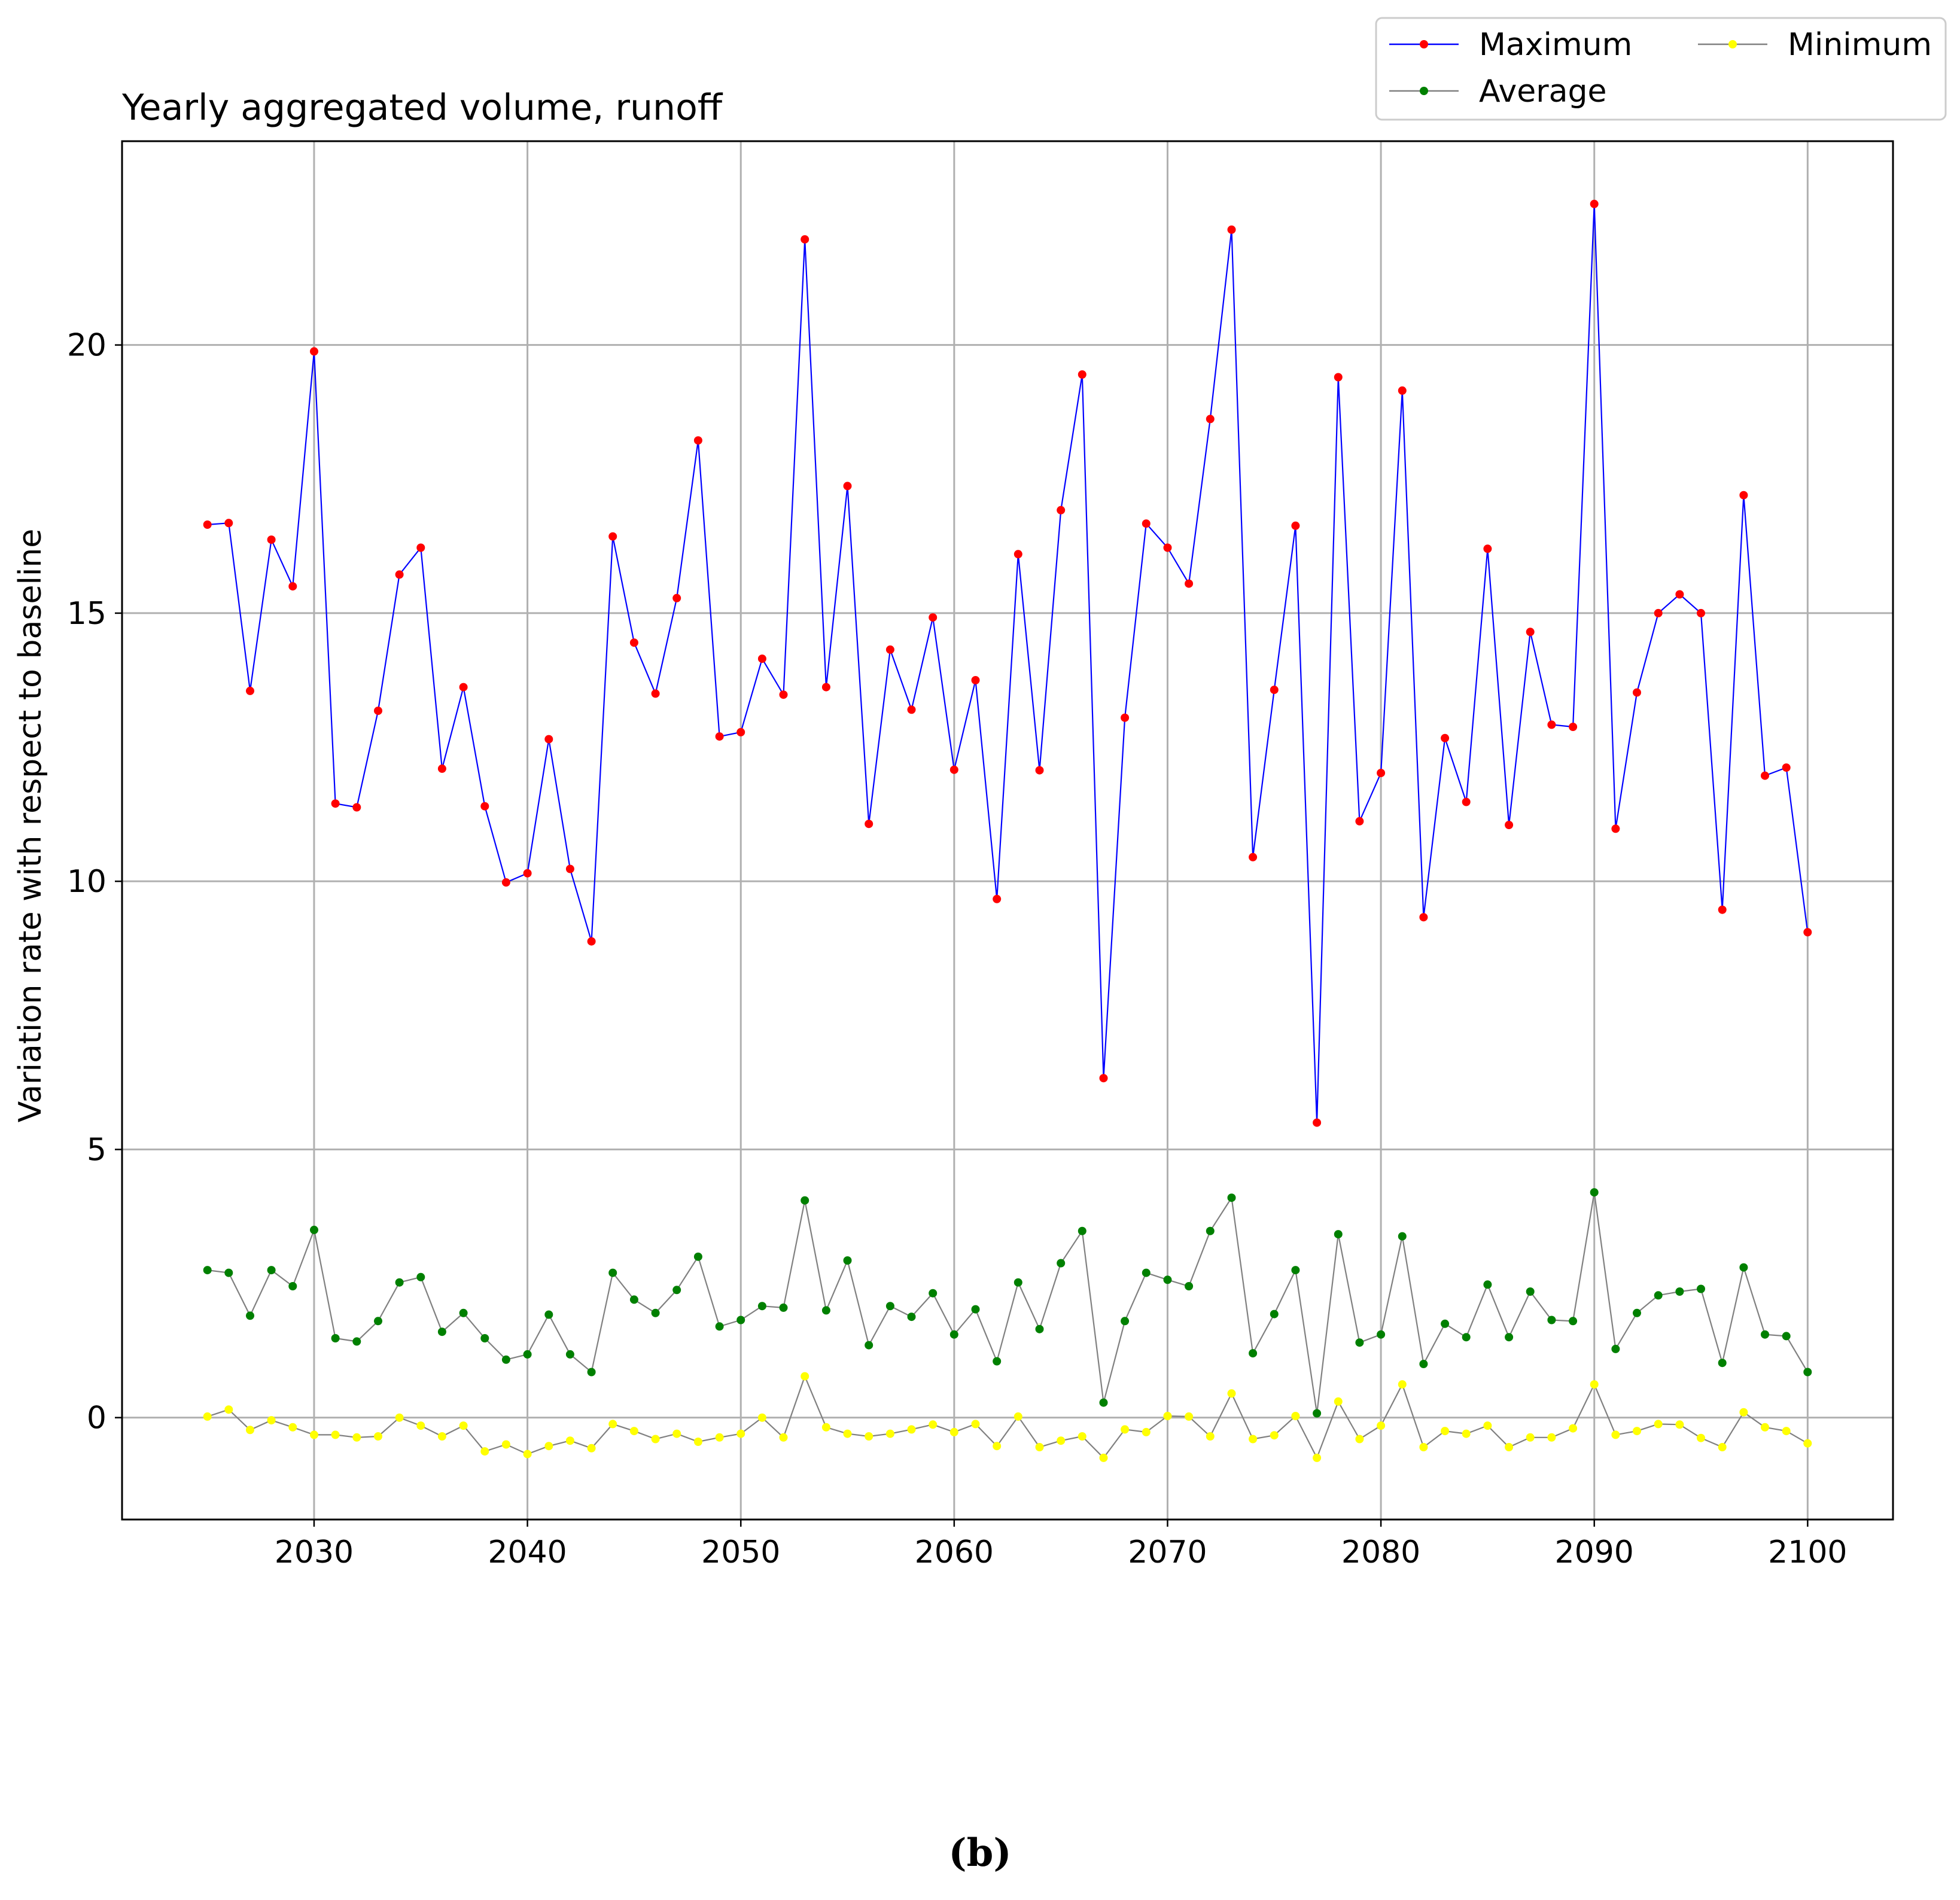 The image size is (1960, 1900). Describe the element at coordinates (527, 1552) in the screenshot. I see `x-tick-label: 2040` at that location.